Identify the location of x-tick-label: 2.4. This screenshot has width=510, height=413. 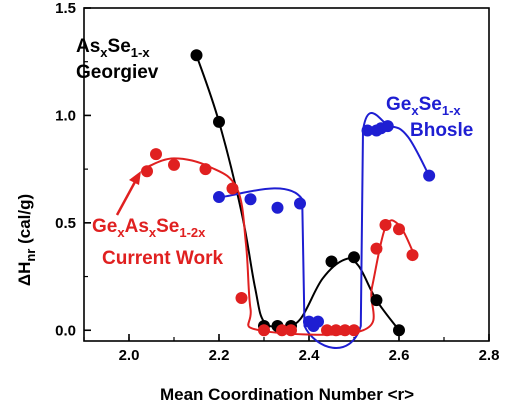
(310, 355).